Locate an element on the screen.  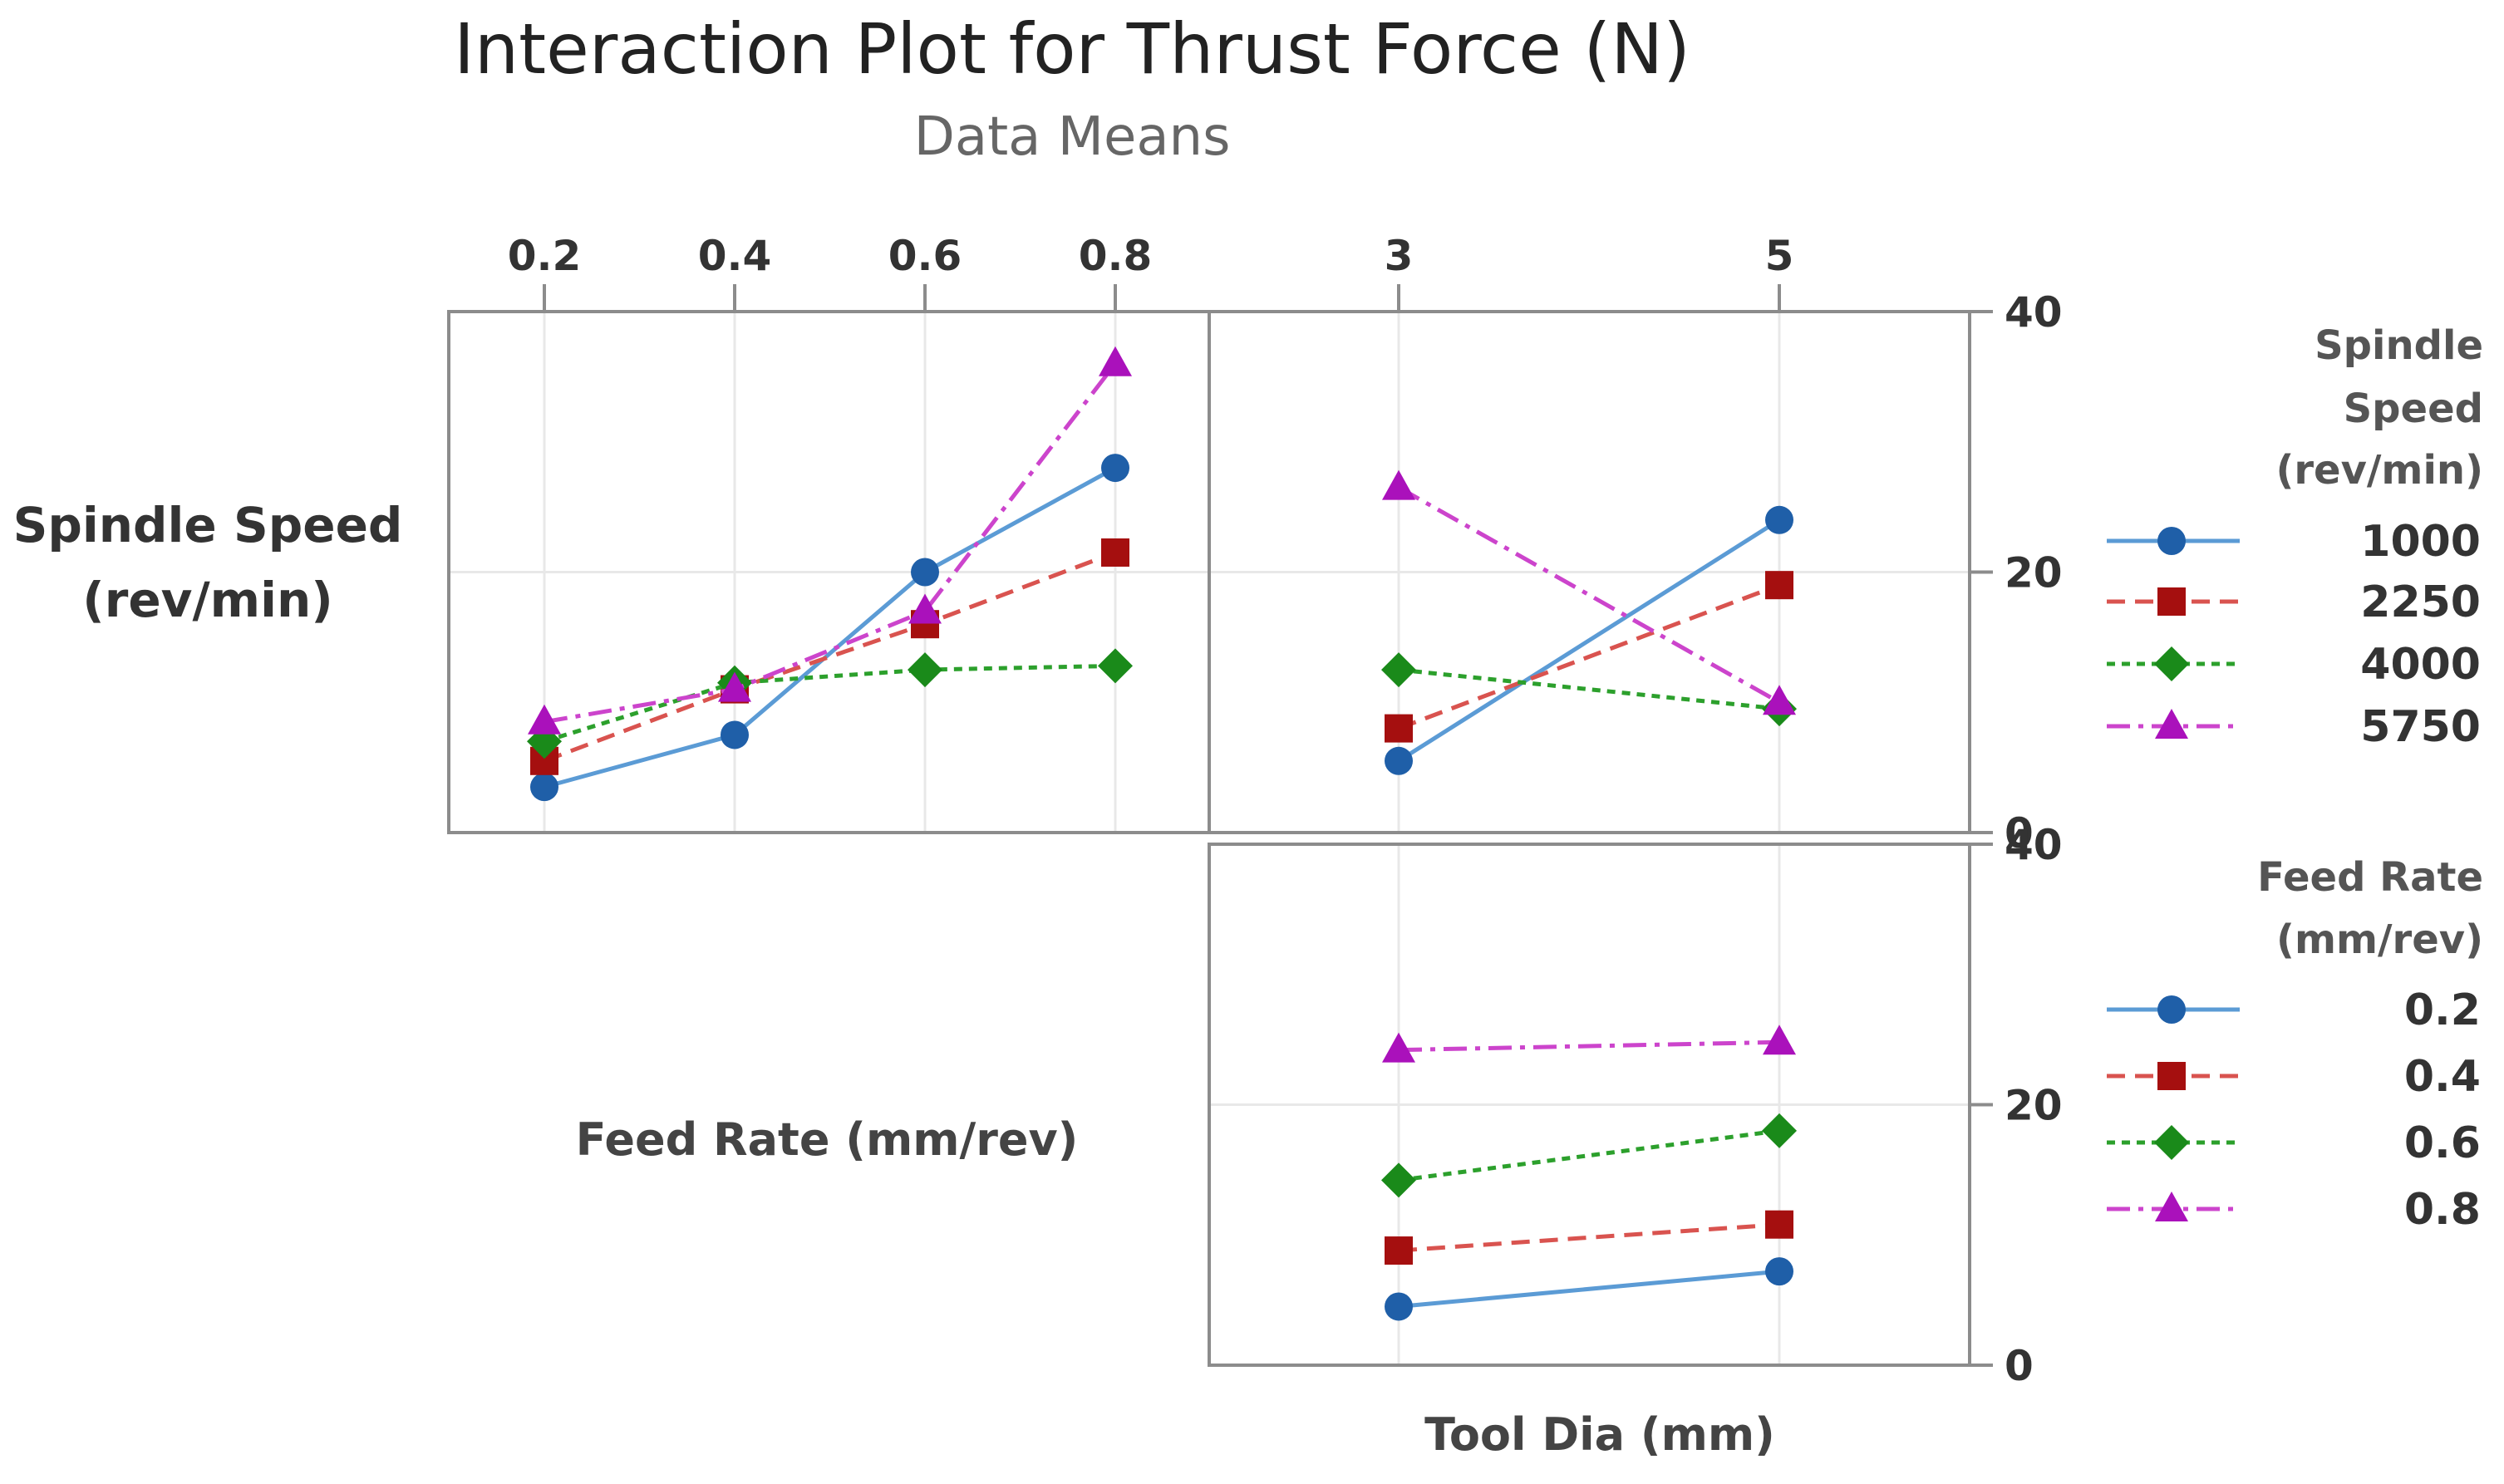
series-line-0.2 is located at coordinates (1589, 1289).